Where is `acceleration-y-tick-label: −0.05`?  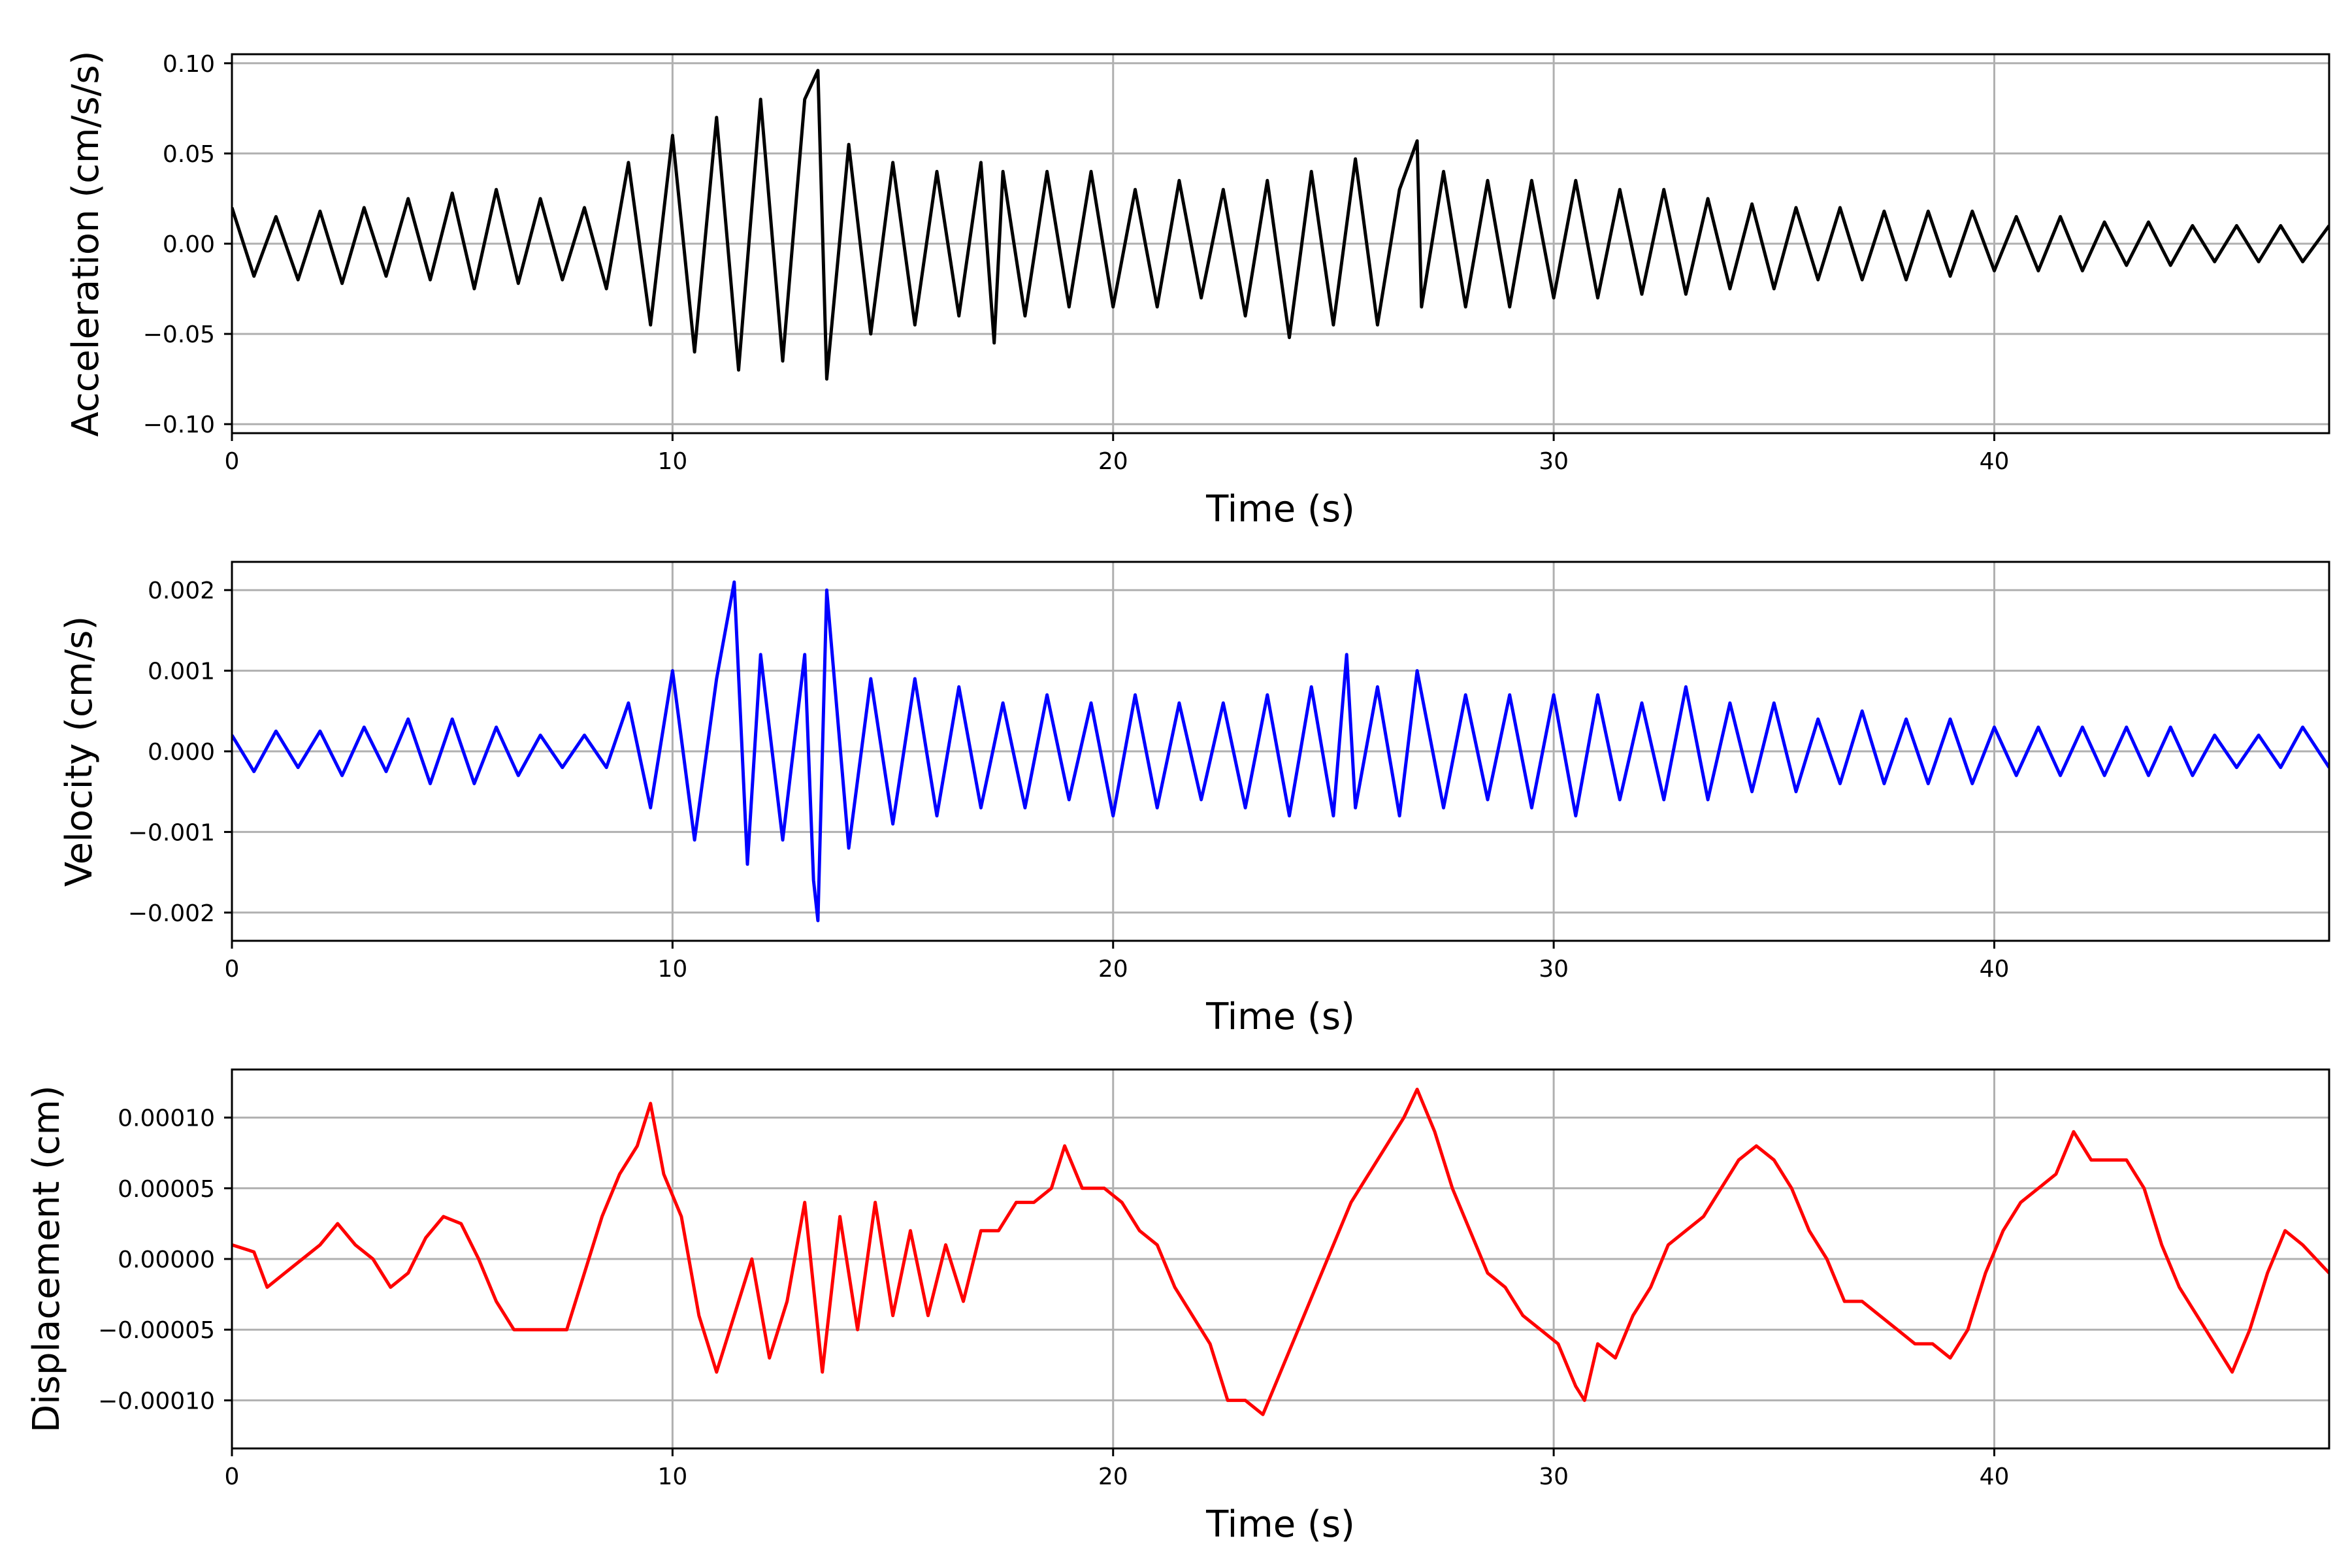
acceleration-y-tick-label: −0.05 is located at coordinates (179, 334).